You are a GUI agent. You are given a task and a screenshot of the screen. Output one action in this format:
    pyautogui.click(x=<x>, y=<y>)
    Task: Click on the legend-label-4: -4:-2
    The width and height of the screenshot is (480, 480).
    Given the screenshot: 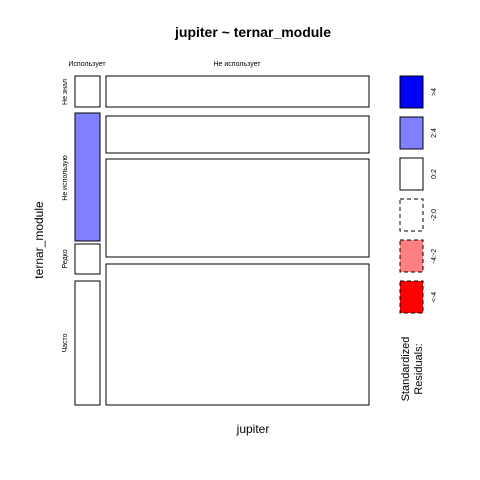 What is the action you would take?
    pyautogui.click(x=434, y=256)
    